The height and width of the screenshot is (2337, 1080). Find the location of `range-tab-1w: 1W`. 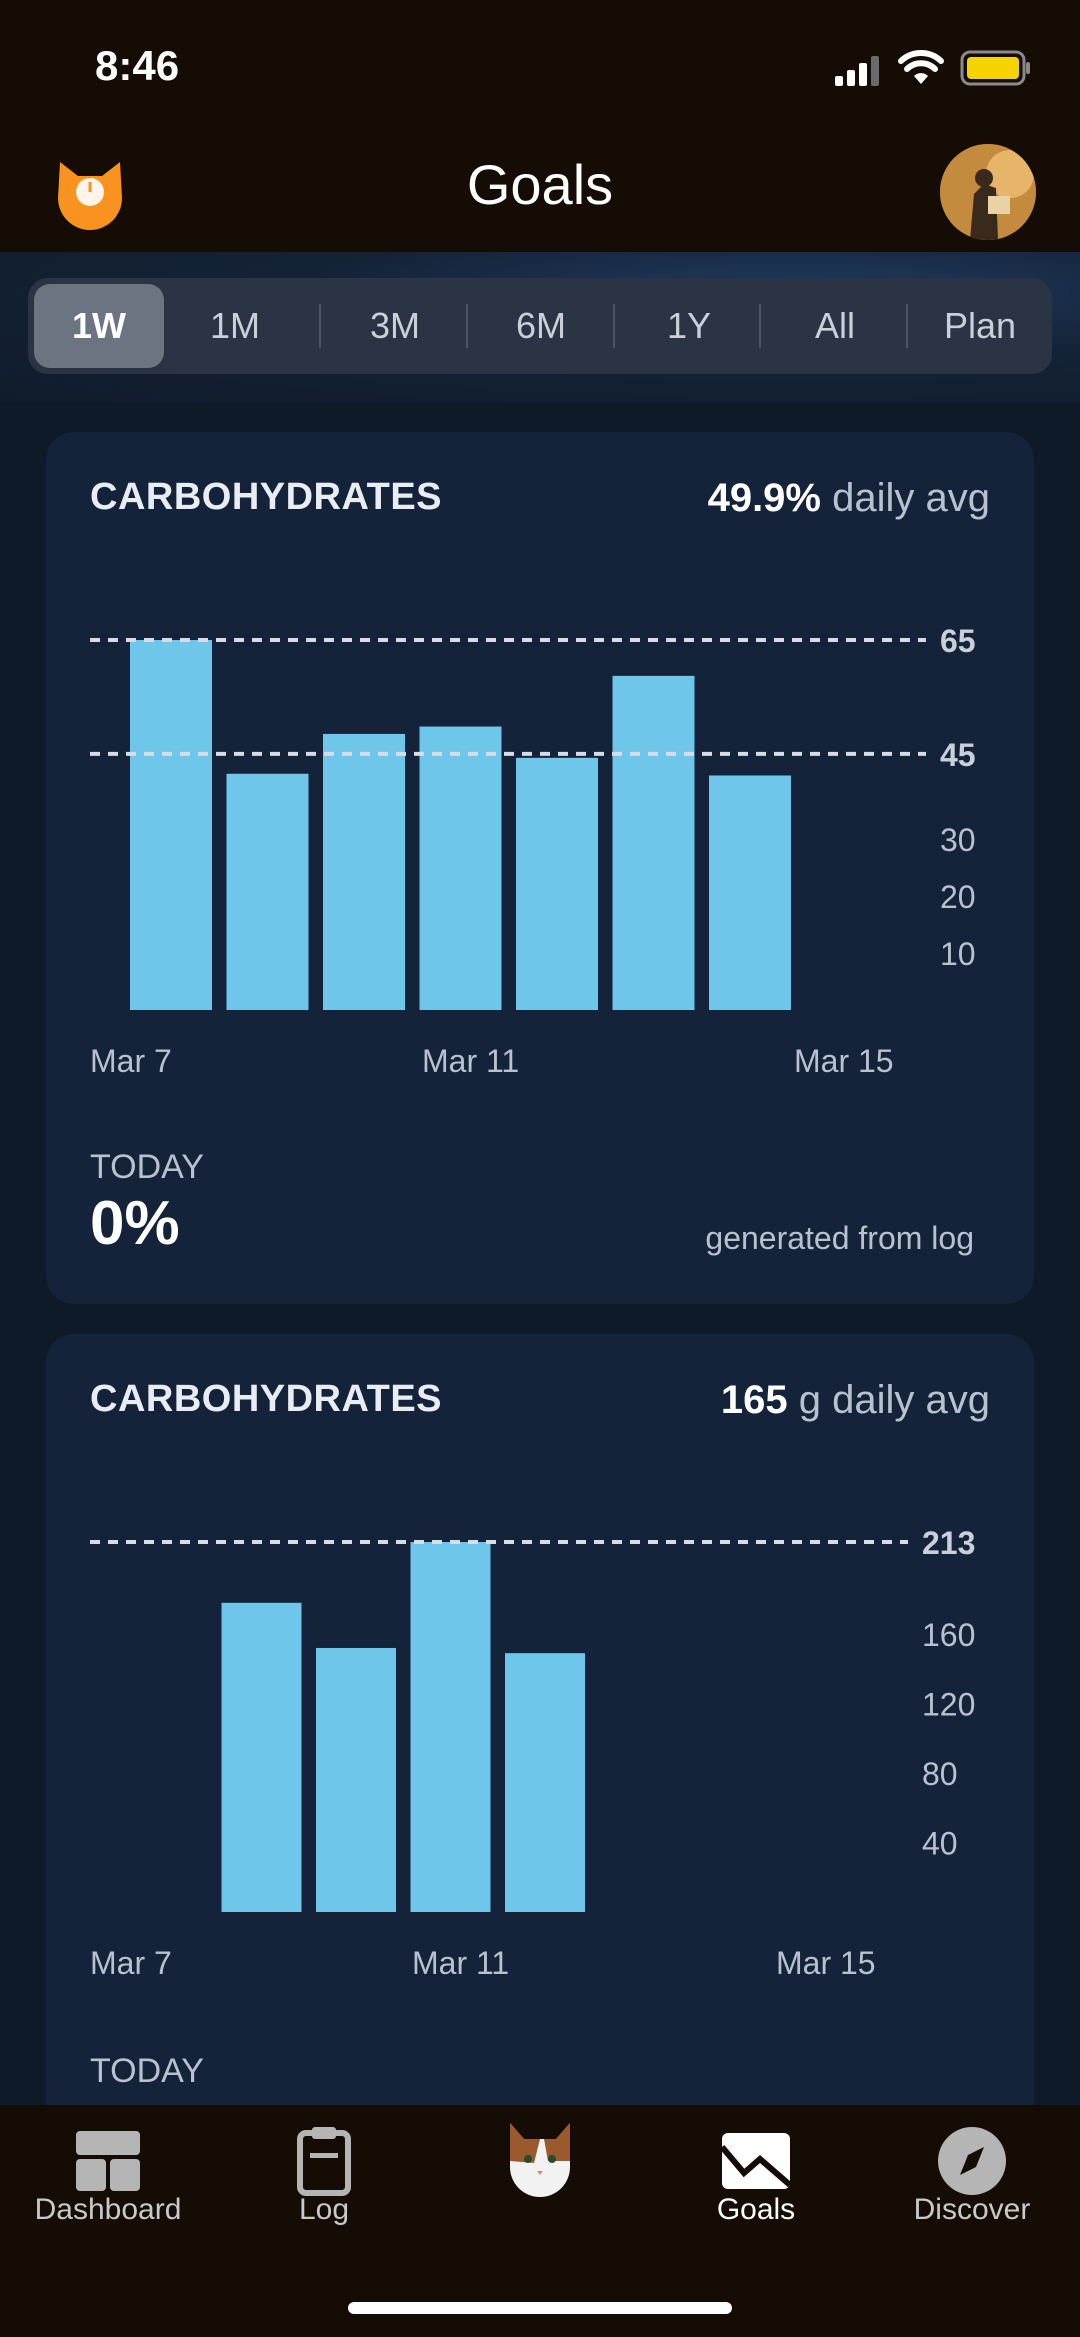

range-tab-1w: 1W is located at coordinates (99, 326).